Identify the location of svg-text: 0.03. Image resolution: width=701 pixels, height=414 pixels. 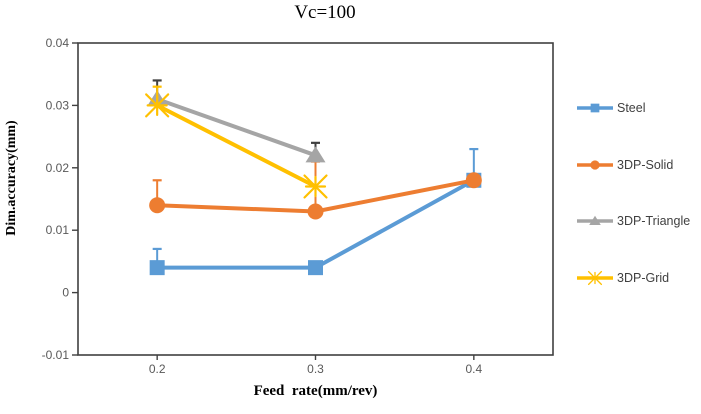
(58, 105).